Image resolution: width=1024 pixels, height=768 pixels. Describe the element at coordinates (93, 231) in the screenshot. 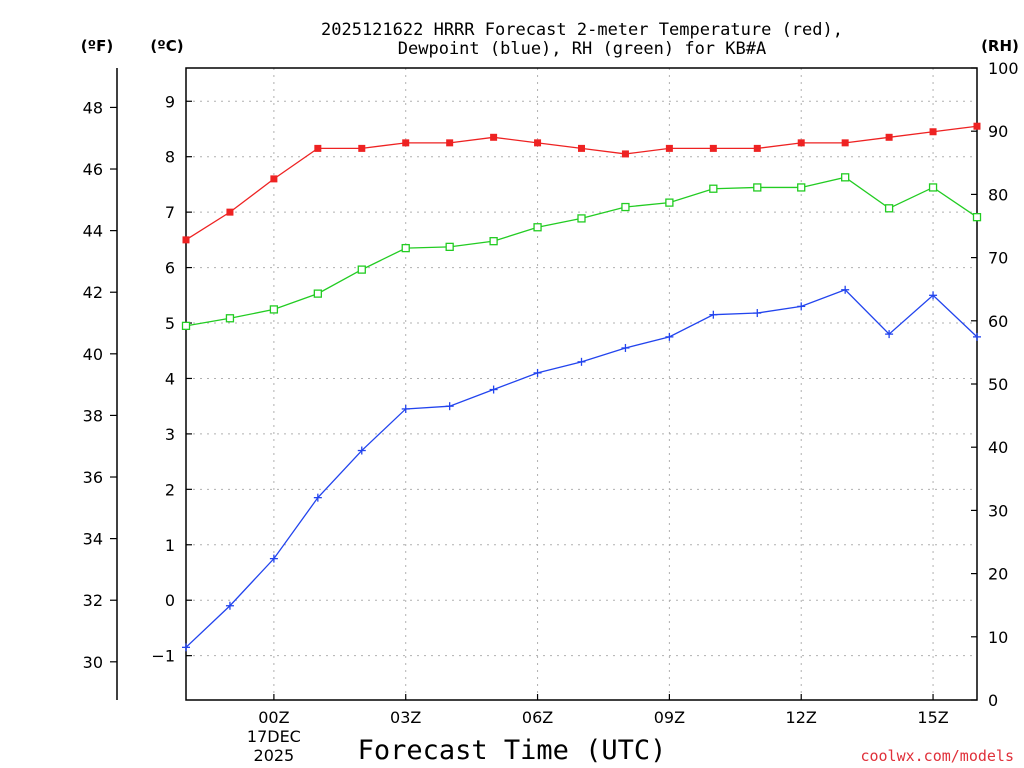

I see `fahrenheit-tick-label: 44` at that location.